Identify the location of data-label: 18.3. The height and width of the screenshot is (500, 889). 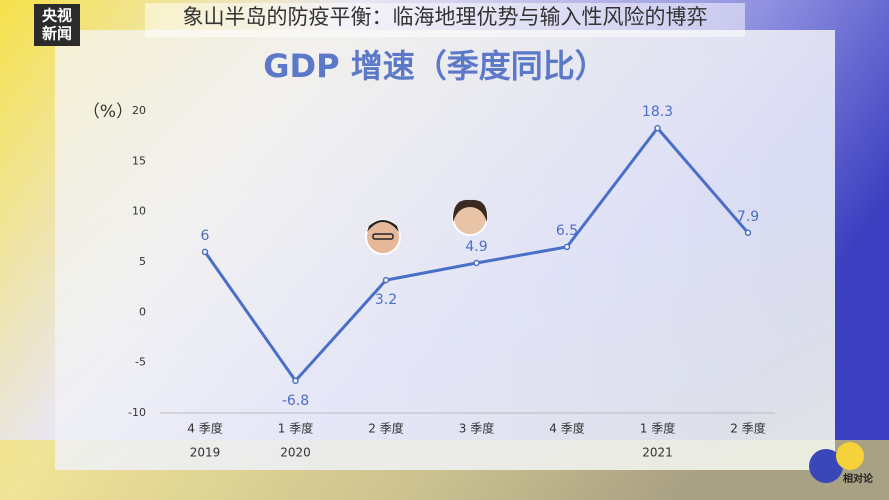
(657, 112).